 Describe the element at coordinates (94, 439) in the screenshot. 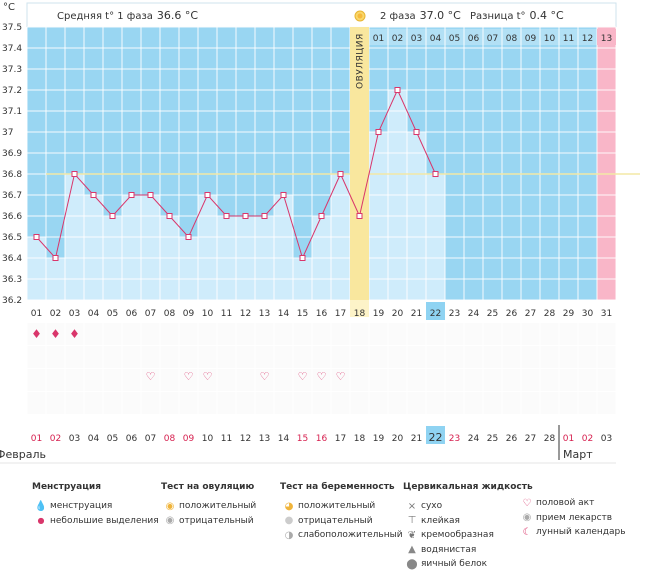

I see `calendar-date: 04` at that location.